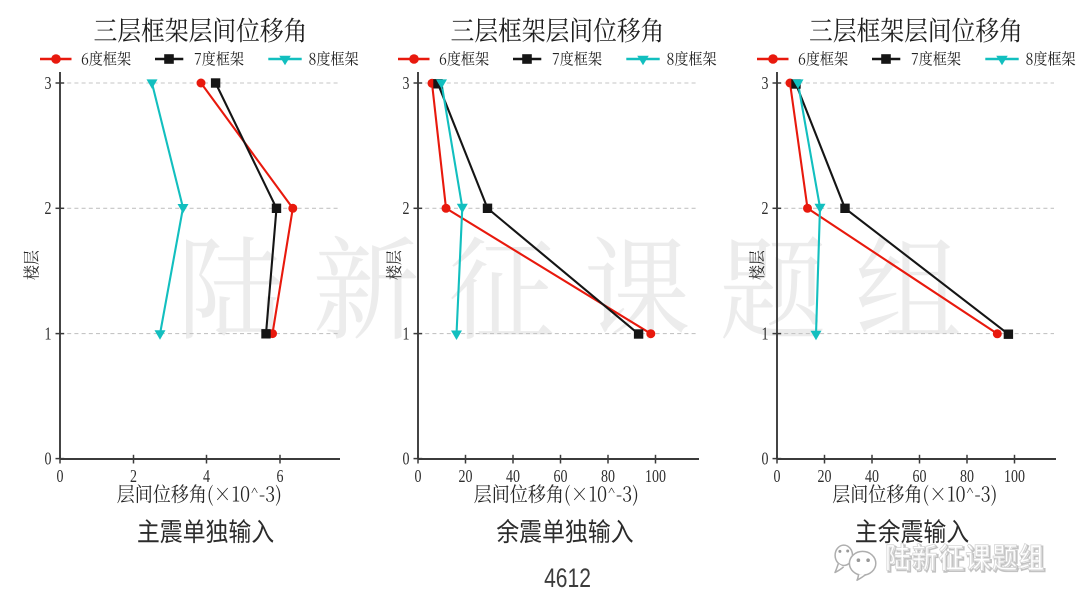 The height and width of the screenshot is (608, 1080). I want to click on svg-text: 6, so click(280, 477).